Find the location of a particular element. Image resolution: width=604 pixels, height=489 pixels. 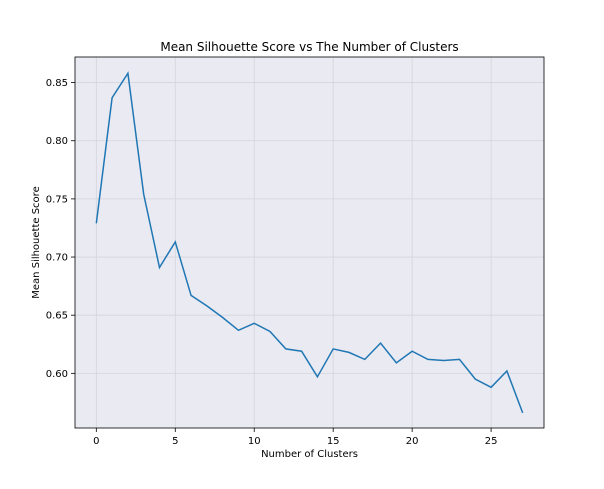

y-tick-label: 0.70 is located at coordinates (57, 258).